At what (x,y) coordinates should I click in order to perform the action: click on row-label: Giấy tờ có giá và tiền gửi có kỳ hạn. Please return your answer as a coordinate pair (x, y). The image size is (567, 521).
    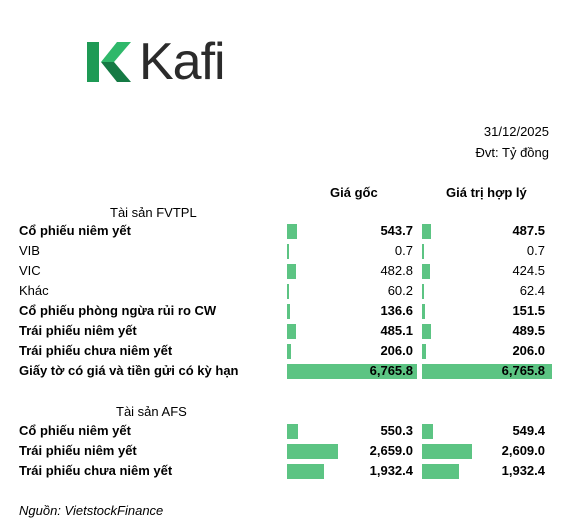
    Looking at the image, I should click on (129, 370).